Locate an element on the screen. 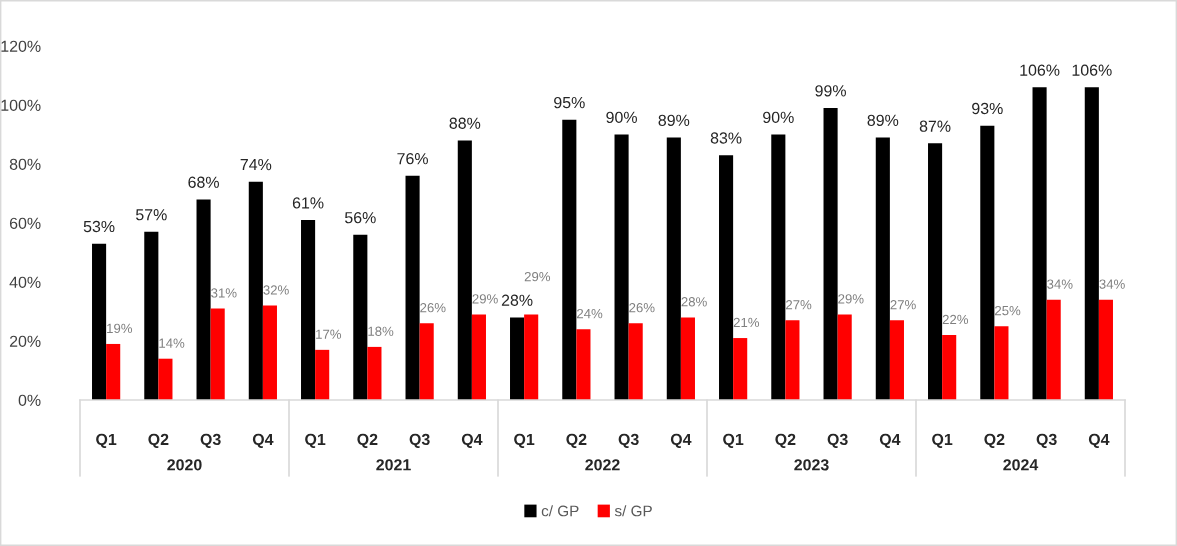 Image resolution: width=1177 pixels, height=546 pixels. data-label: 87% is located at coordinates (935, 126).